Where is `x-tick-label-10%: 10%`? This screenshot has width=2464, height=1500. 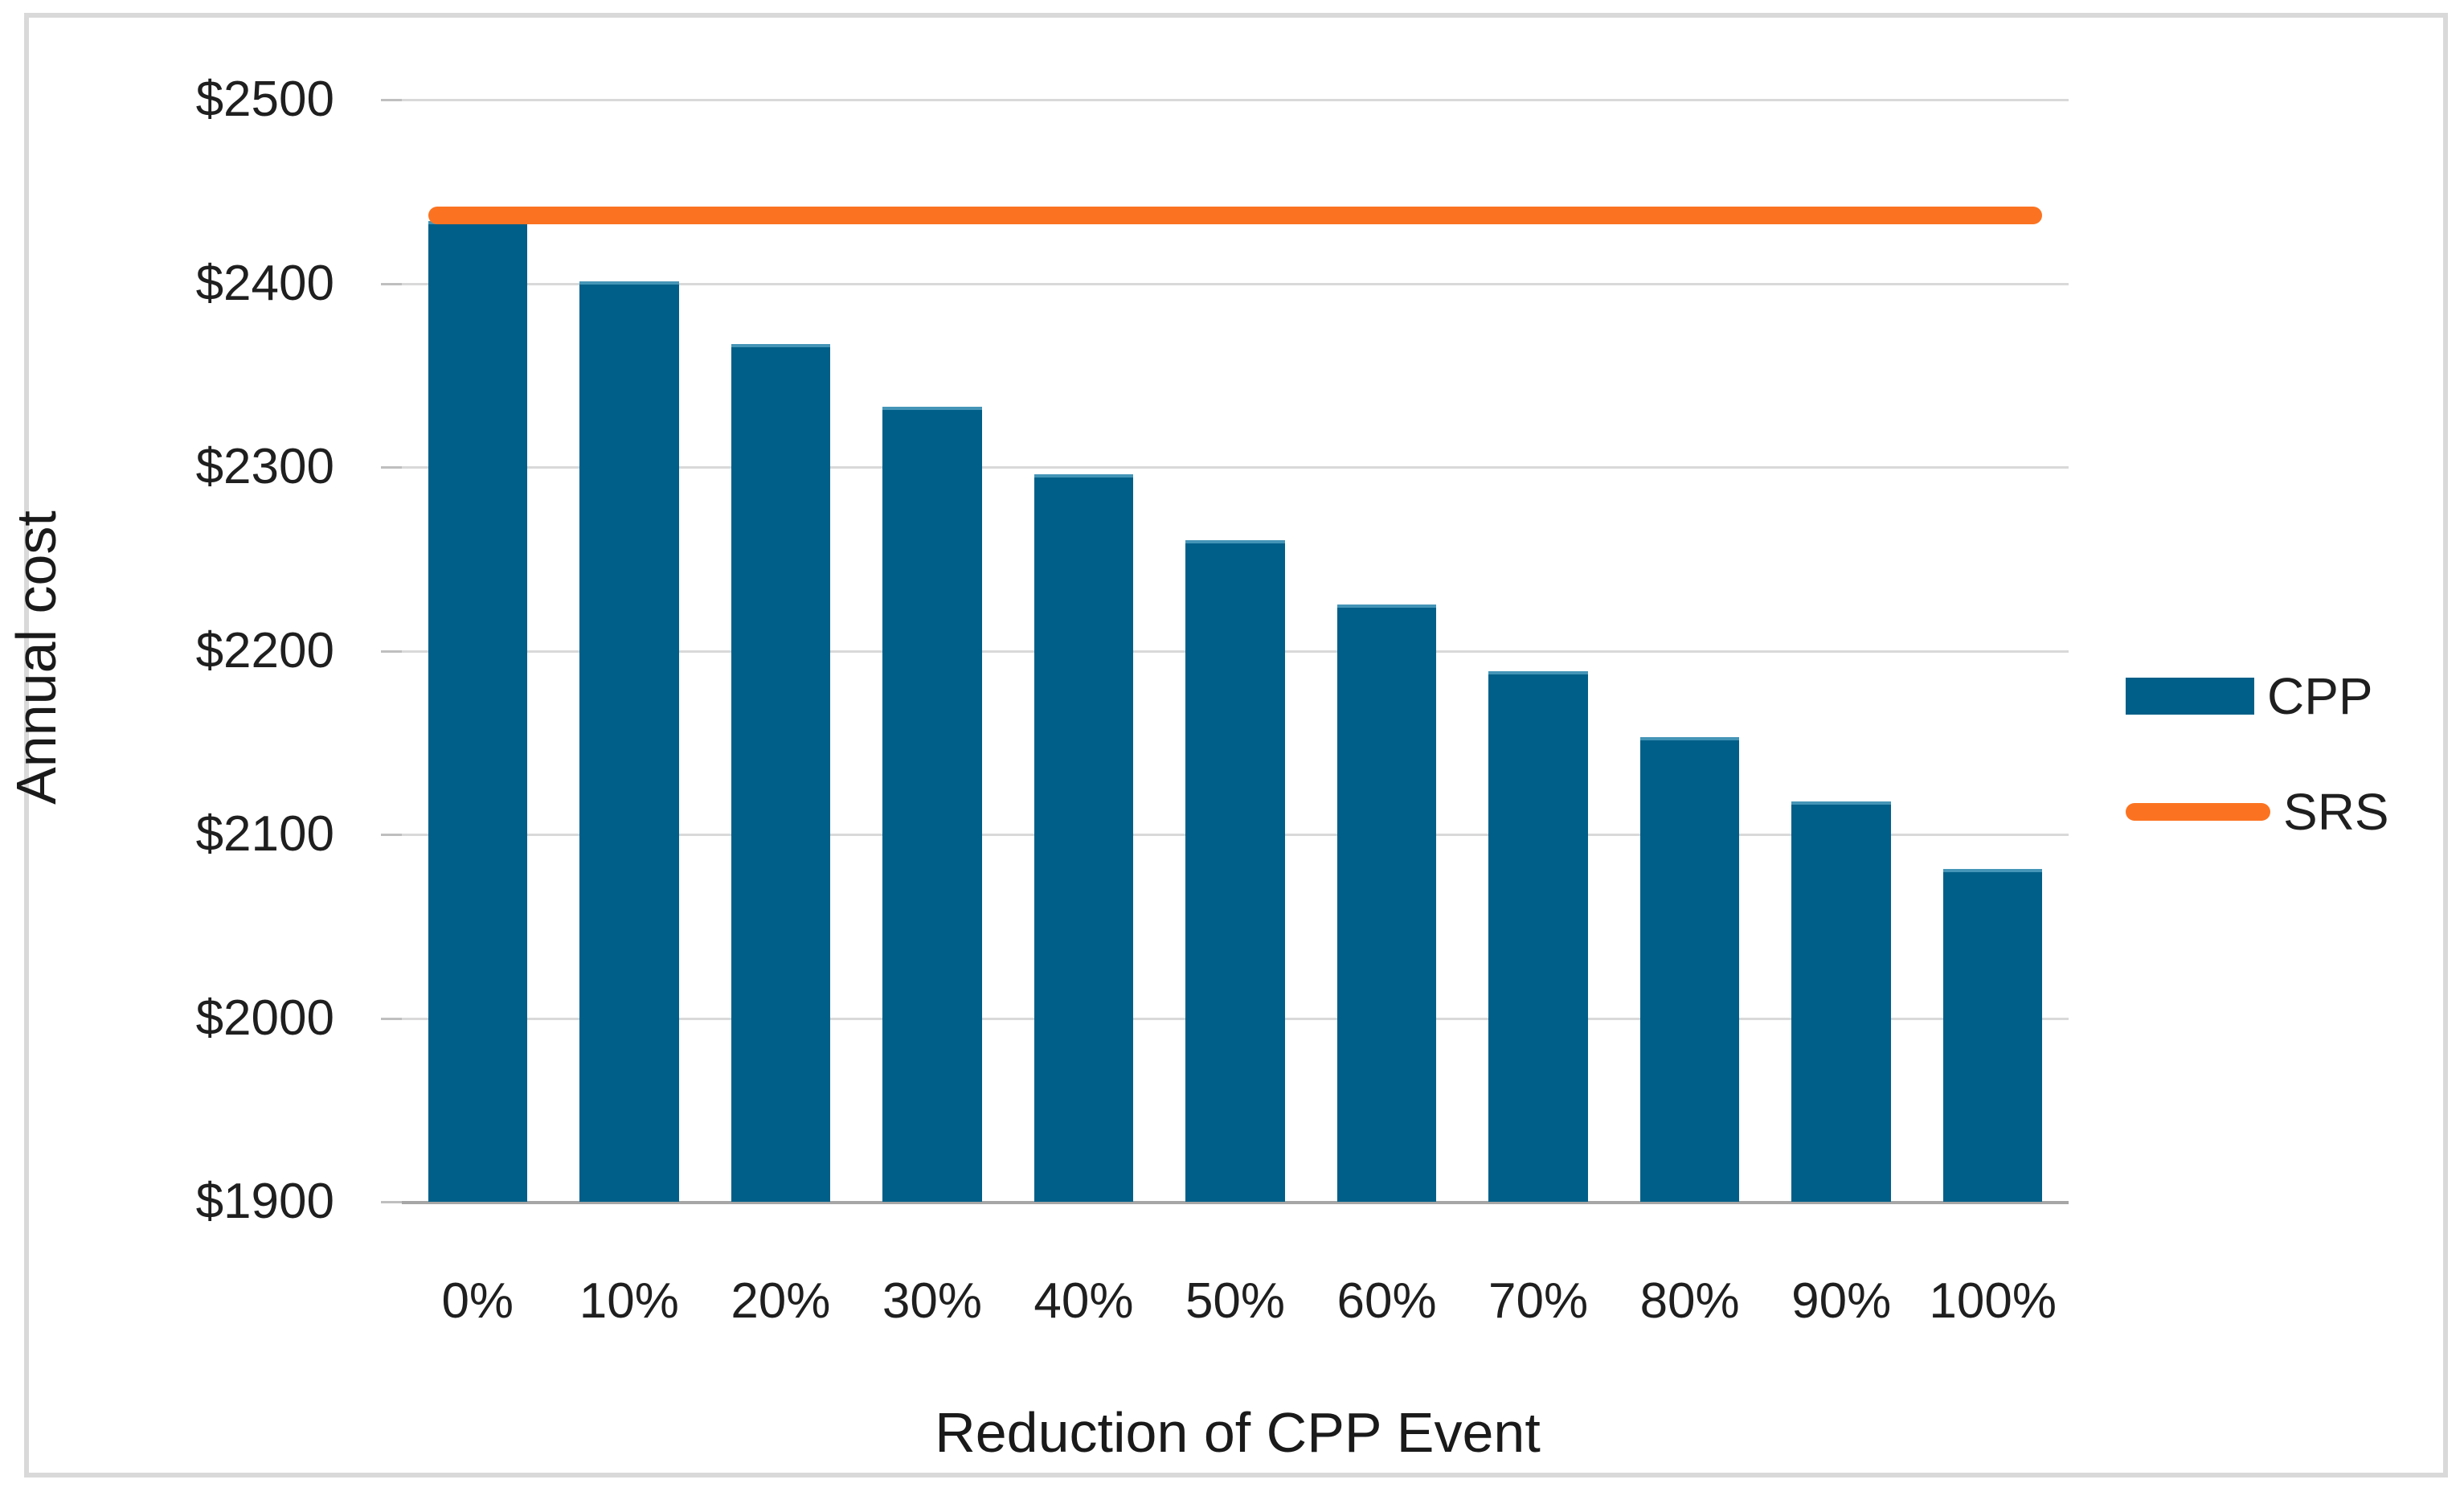
x-tick-label-10%: 10% is located at coordinates (629, 1301).